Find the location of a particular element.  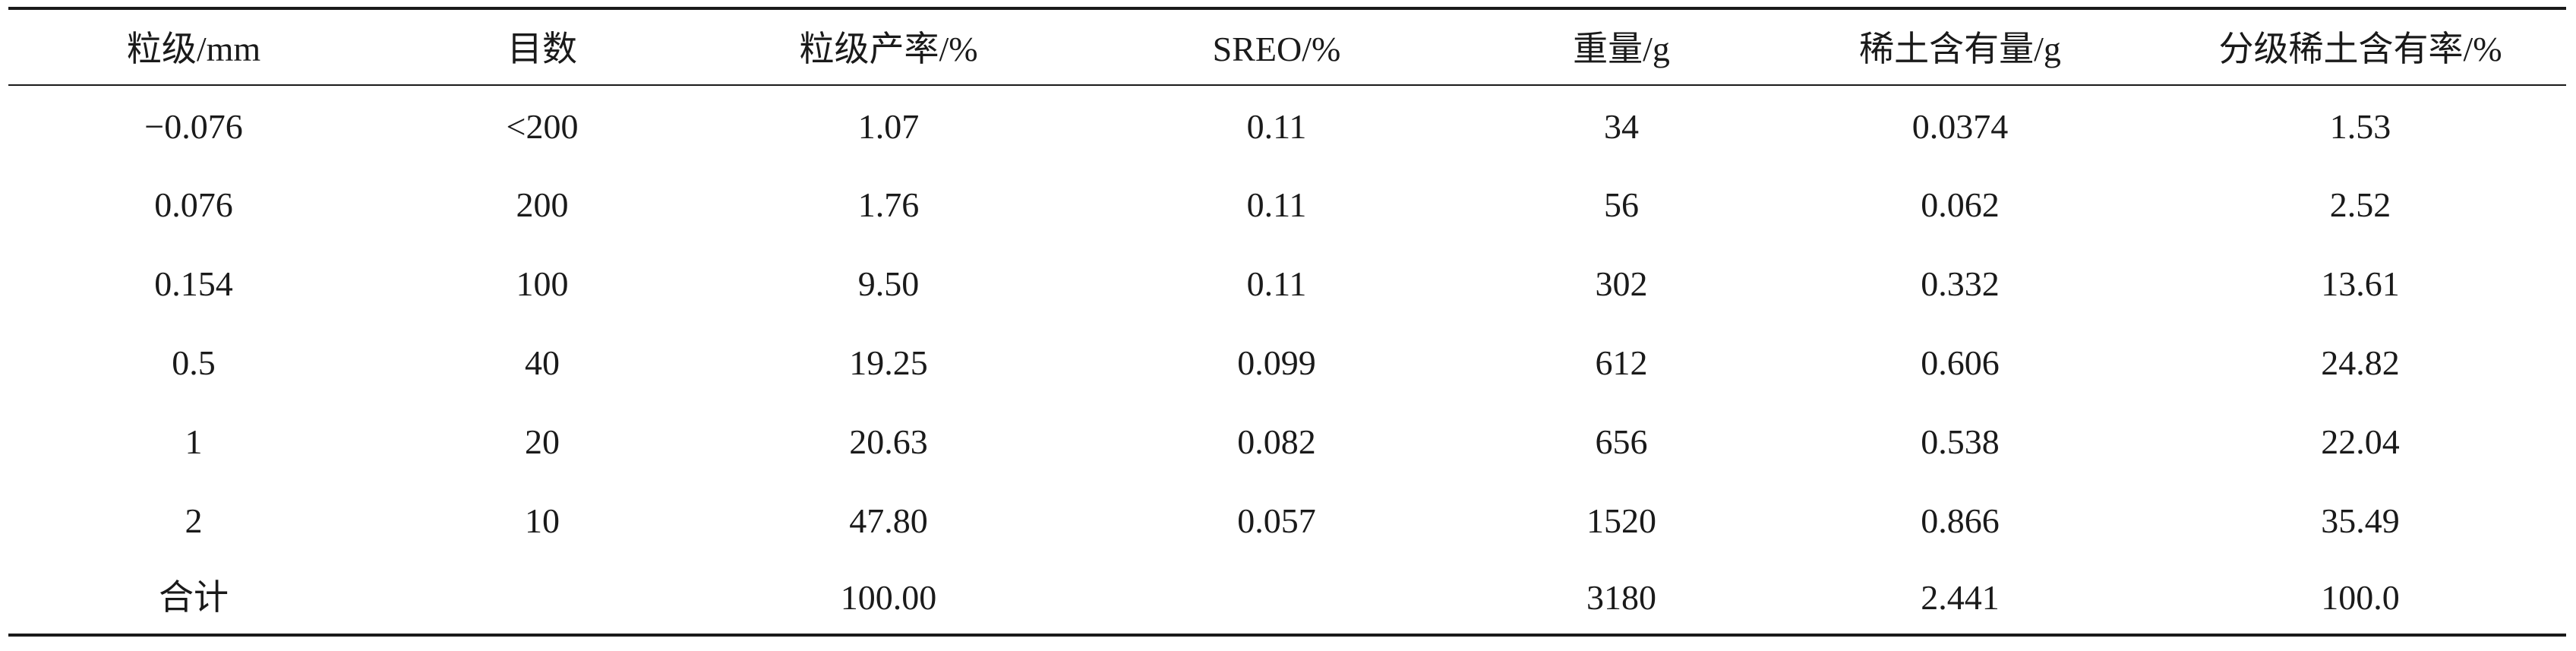

top-rule is located at coordinates (1287, 8).